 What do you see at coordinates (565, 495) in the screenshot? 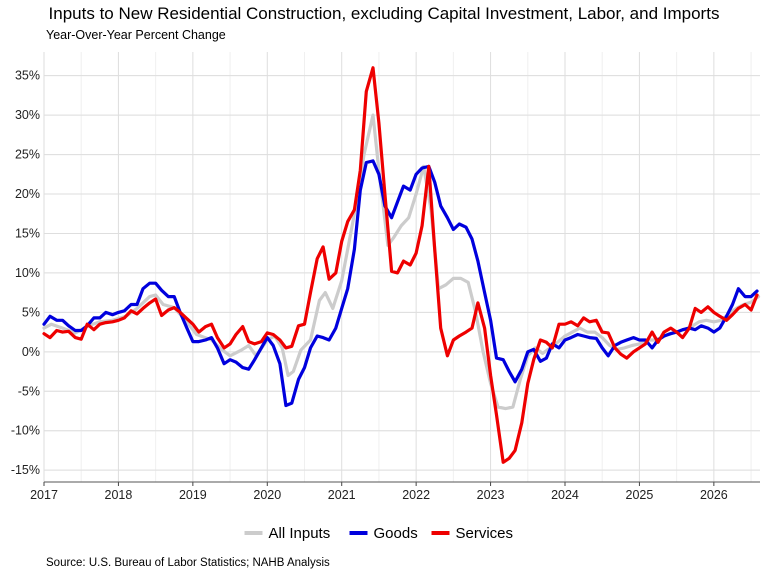
I see `x-tick-label: 2024` at bounding box center [565, 495].